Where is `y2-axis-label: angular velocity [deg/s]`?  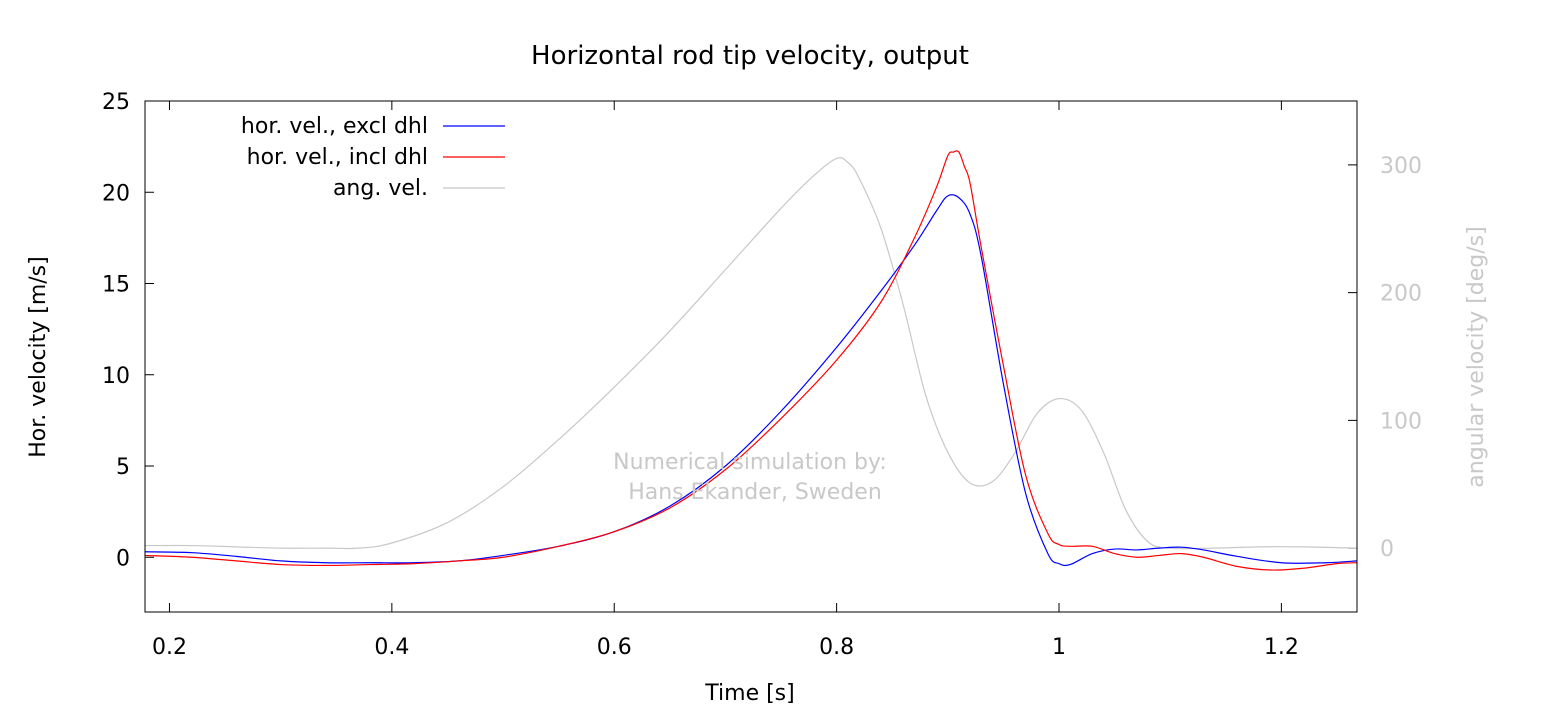
y2-axis-label: angular velocity [deg/s] is located at coordinates (1476, 356).